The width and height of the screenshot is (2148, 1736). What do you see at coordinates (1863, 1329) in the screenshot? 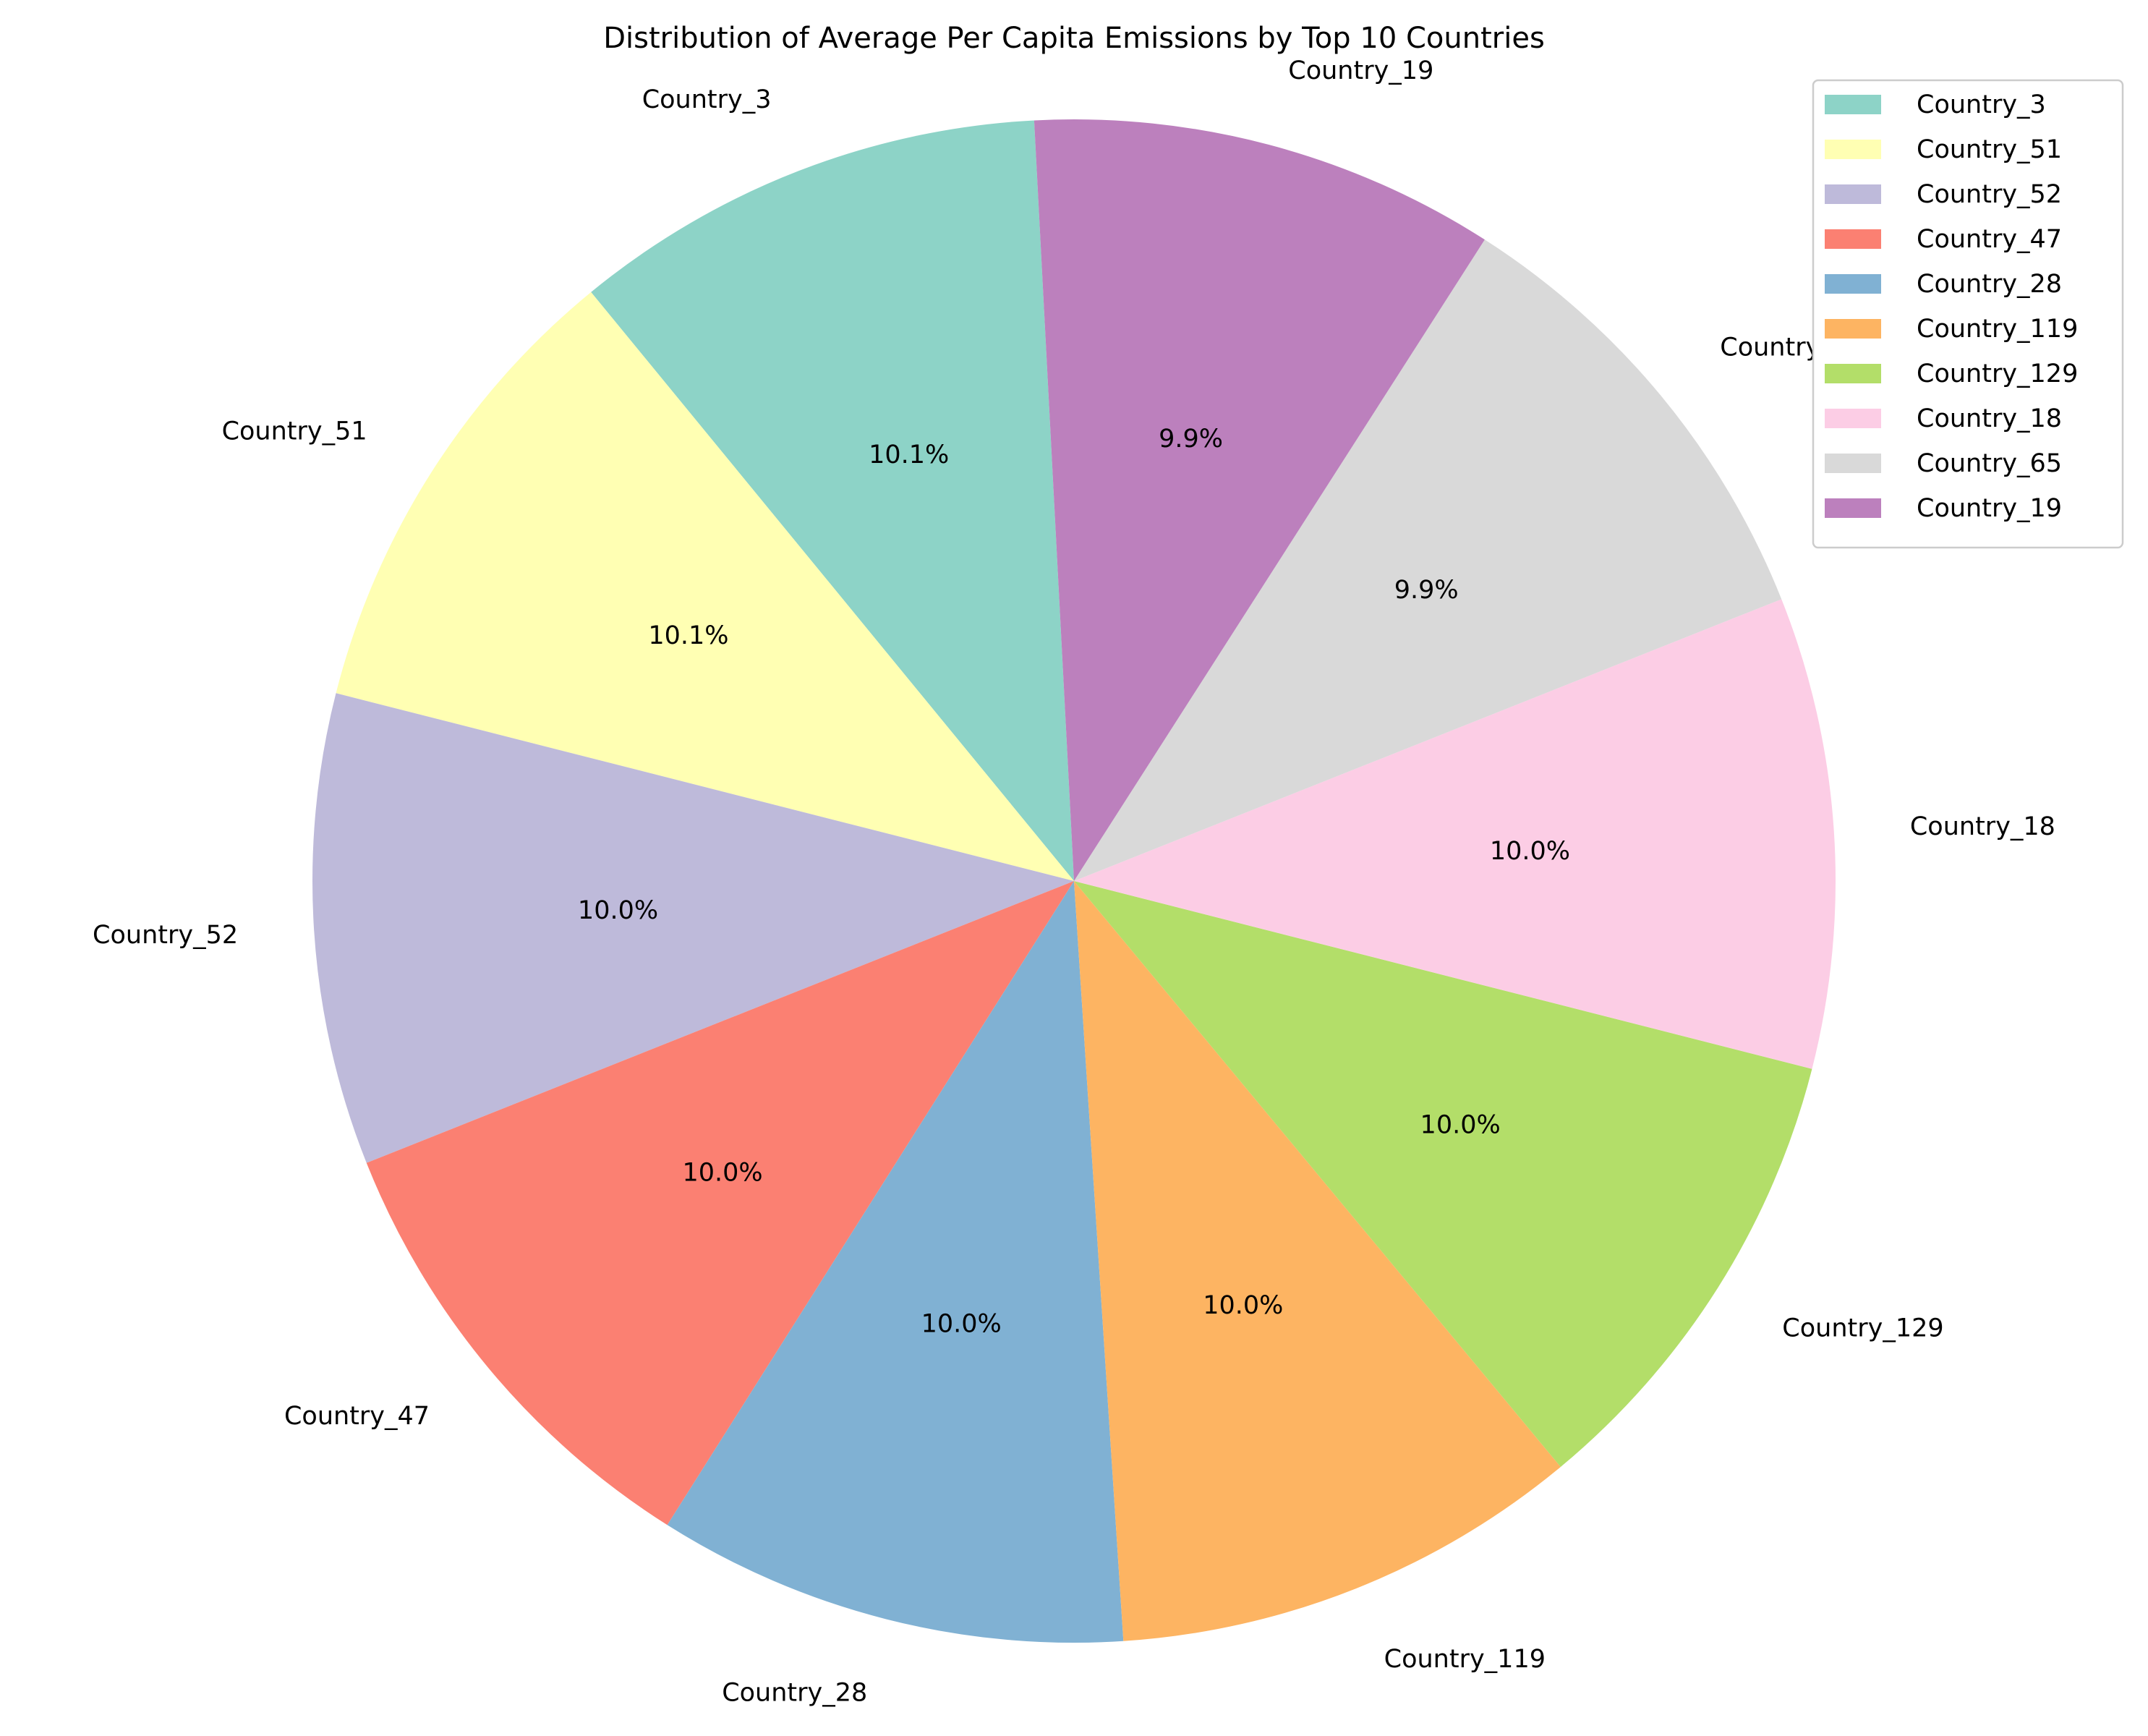
I see `slice-label: Country_129` at bounding box center [1863, 1329].